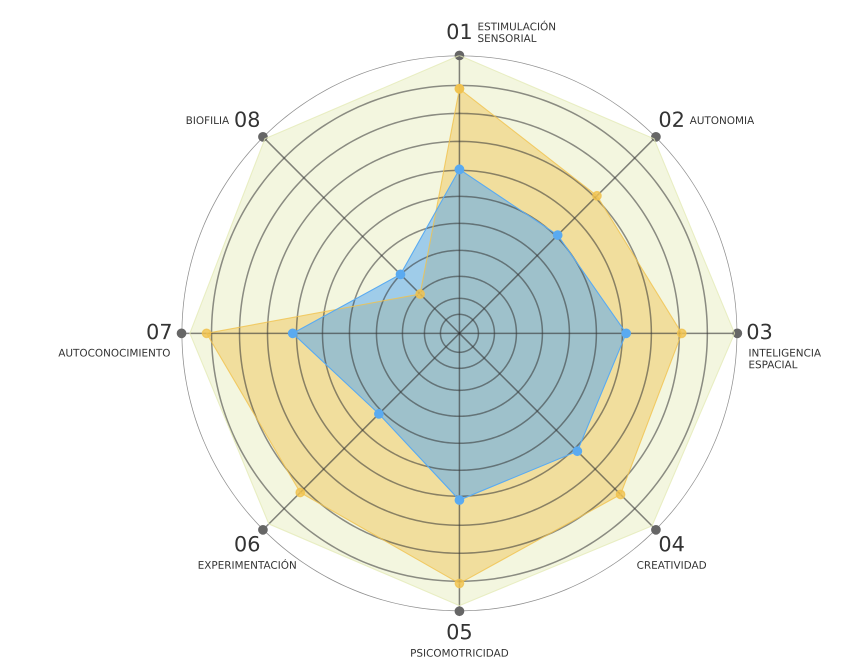  Describe the element at coordinates (223, 119) in the screenshot. I see `spoke-label: BIOFILIA 08` at that location.